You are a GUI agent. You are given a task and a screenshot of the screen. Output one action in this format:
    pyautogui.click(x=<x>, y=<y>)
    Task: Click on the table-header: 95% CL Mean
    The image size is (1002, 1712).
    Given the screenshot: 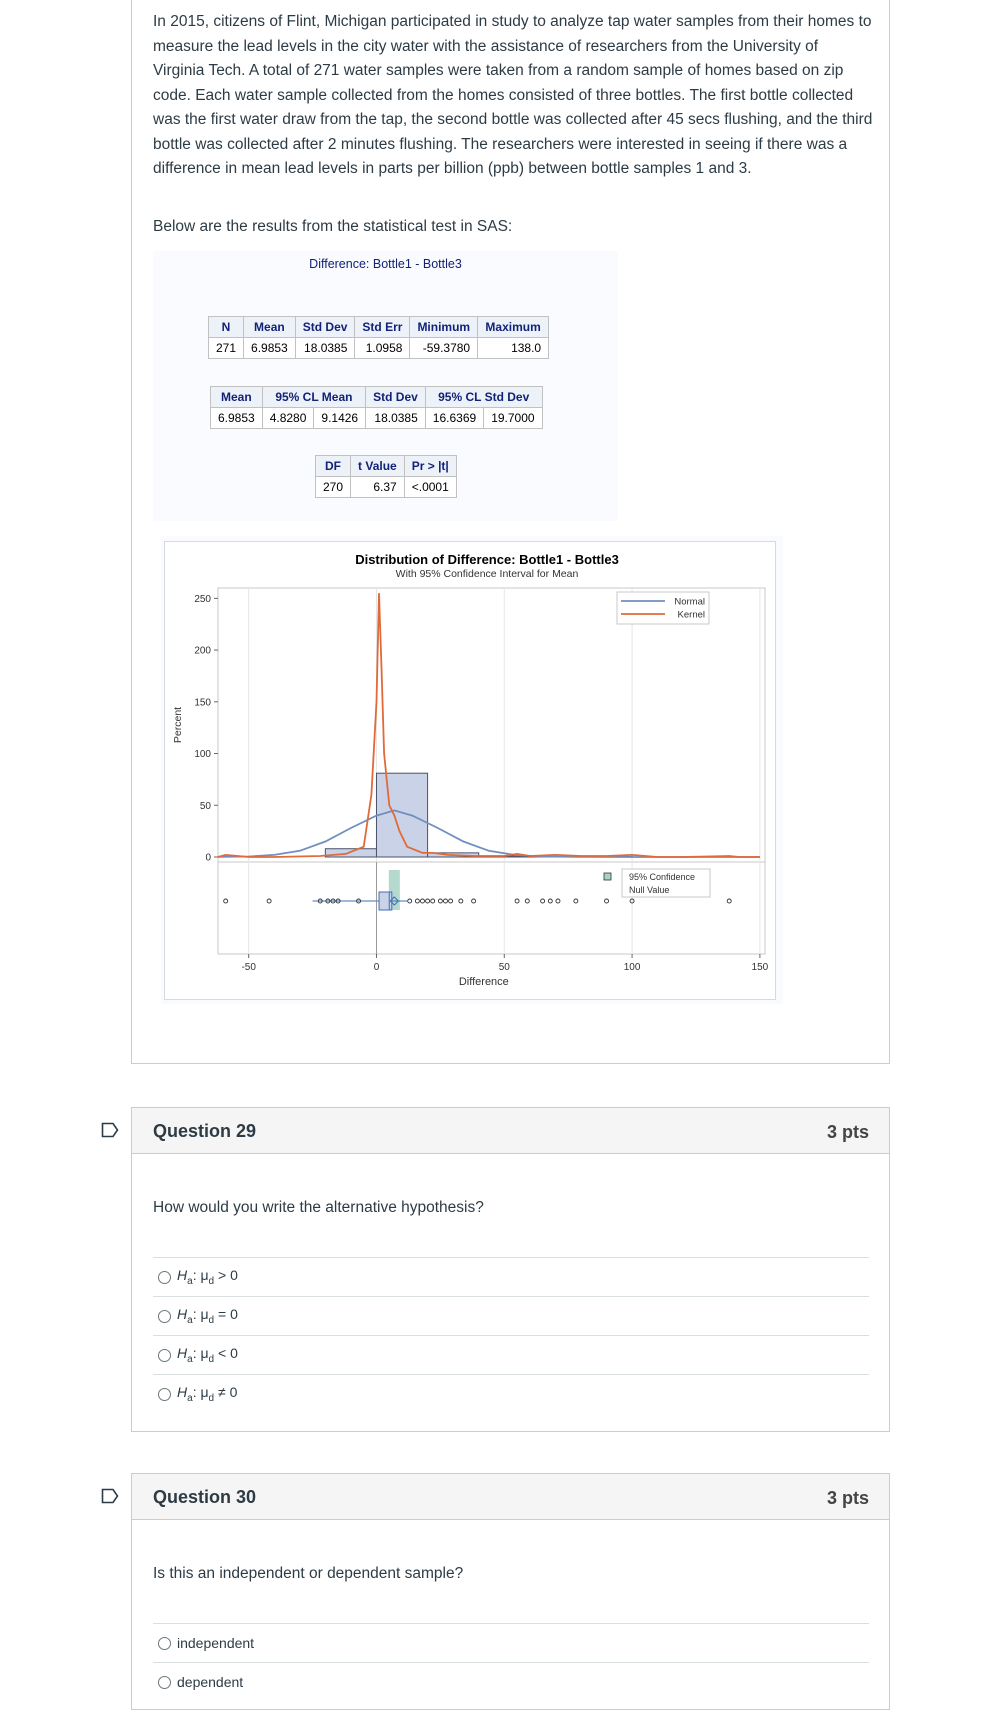 What is the action you would take?
    pyautogui.click(x=314, y=397)
    